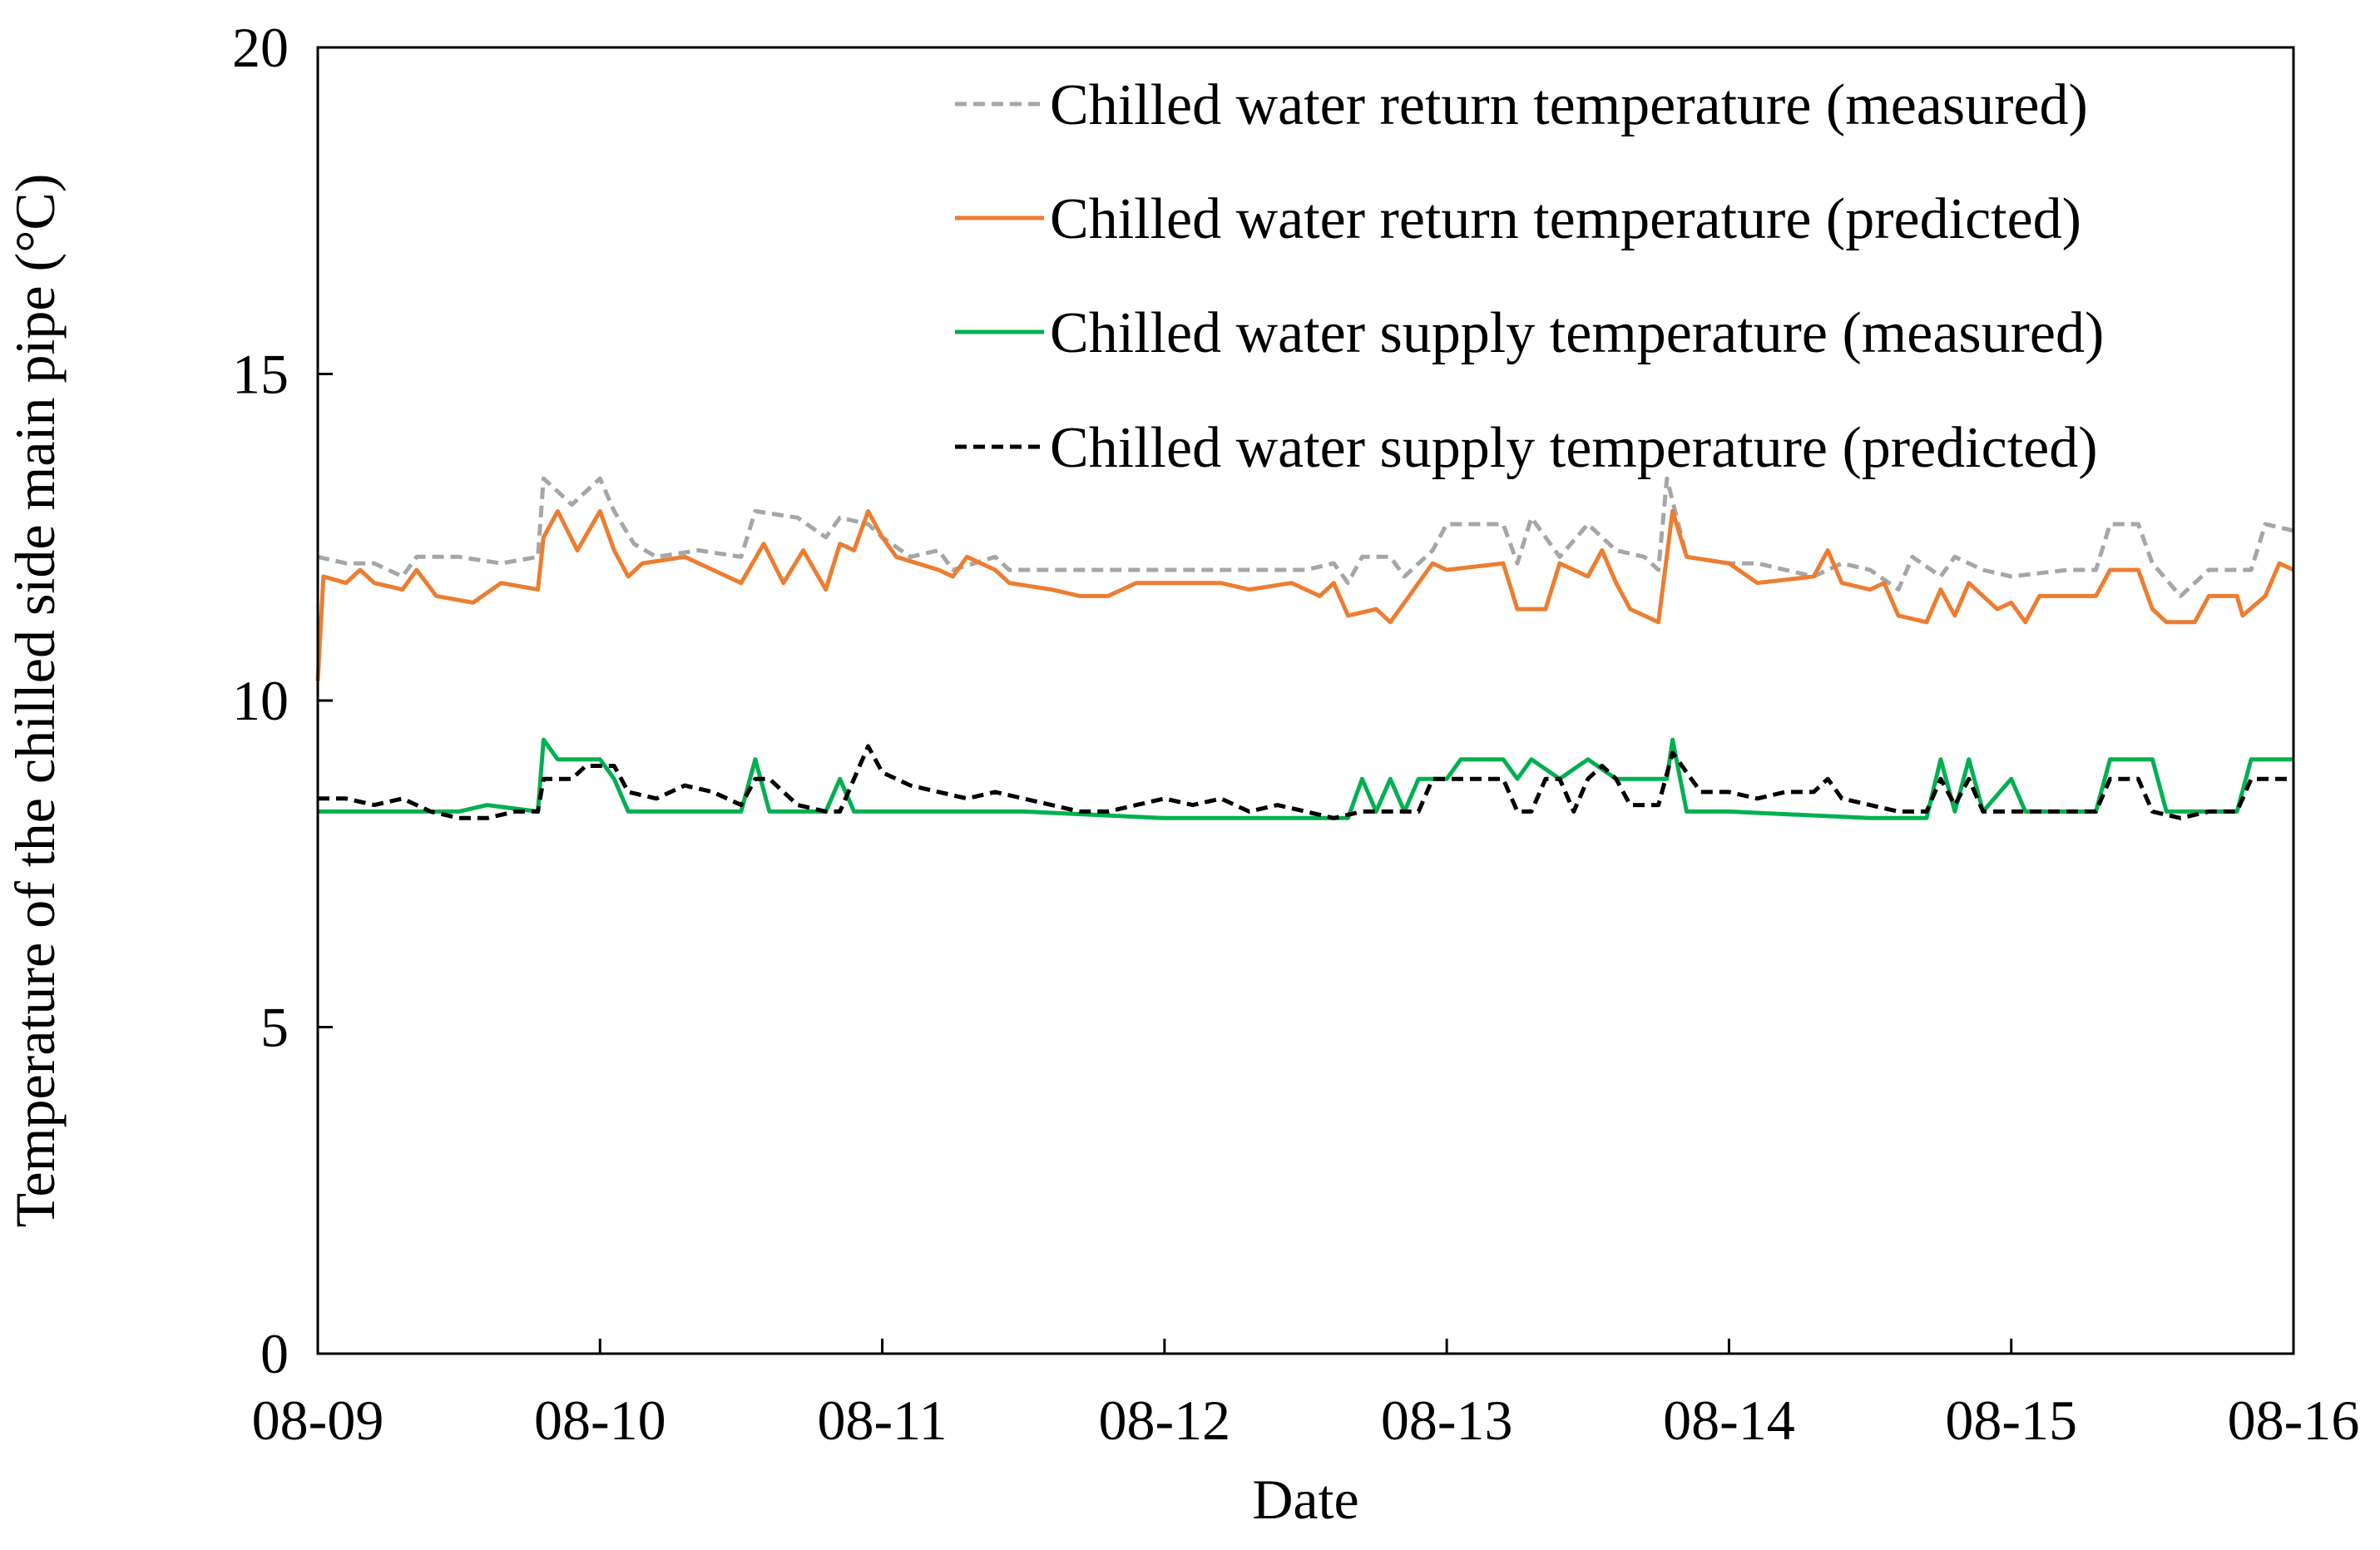  What do you see at coordinates (1165, 1420) in the screenshot?
I see `x-tick-label: 08-12` at bounding box center [1165, 1420].